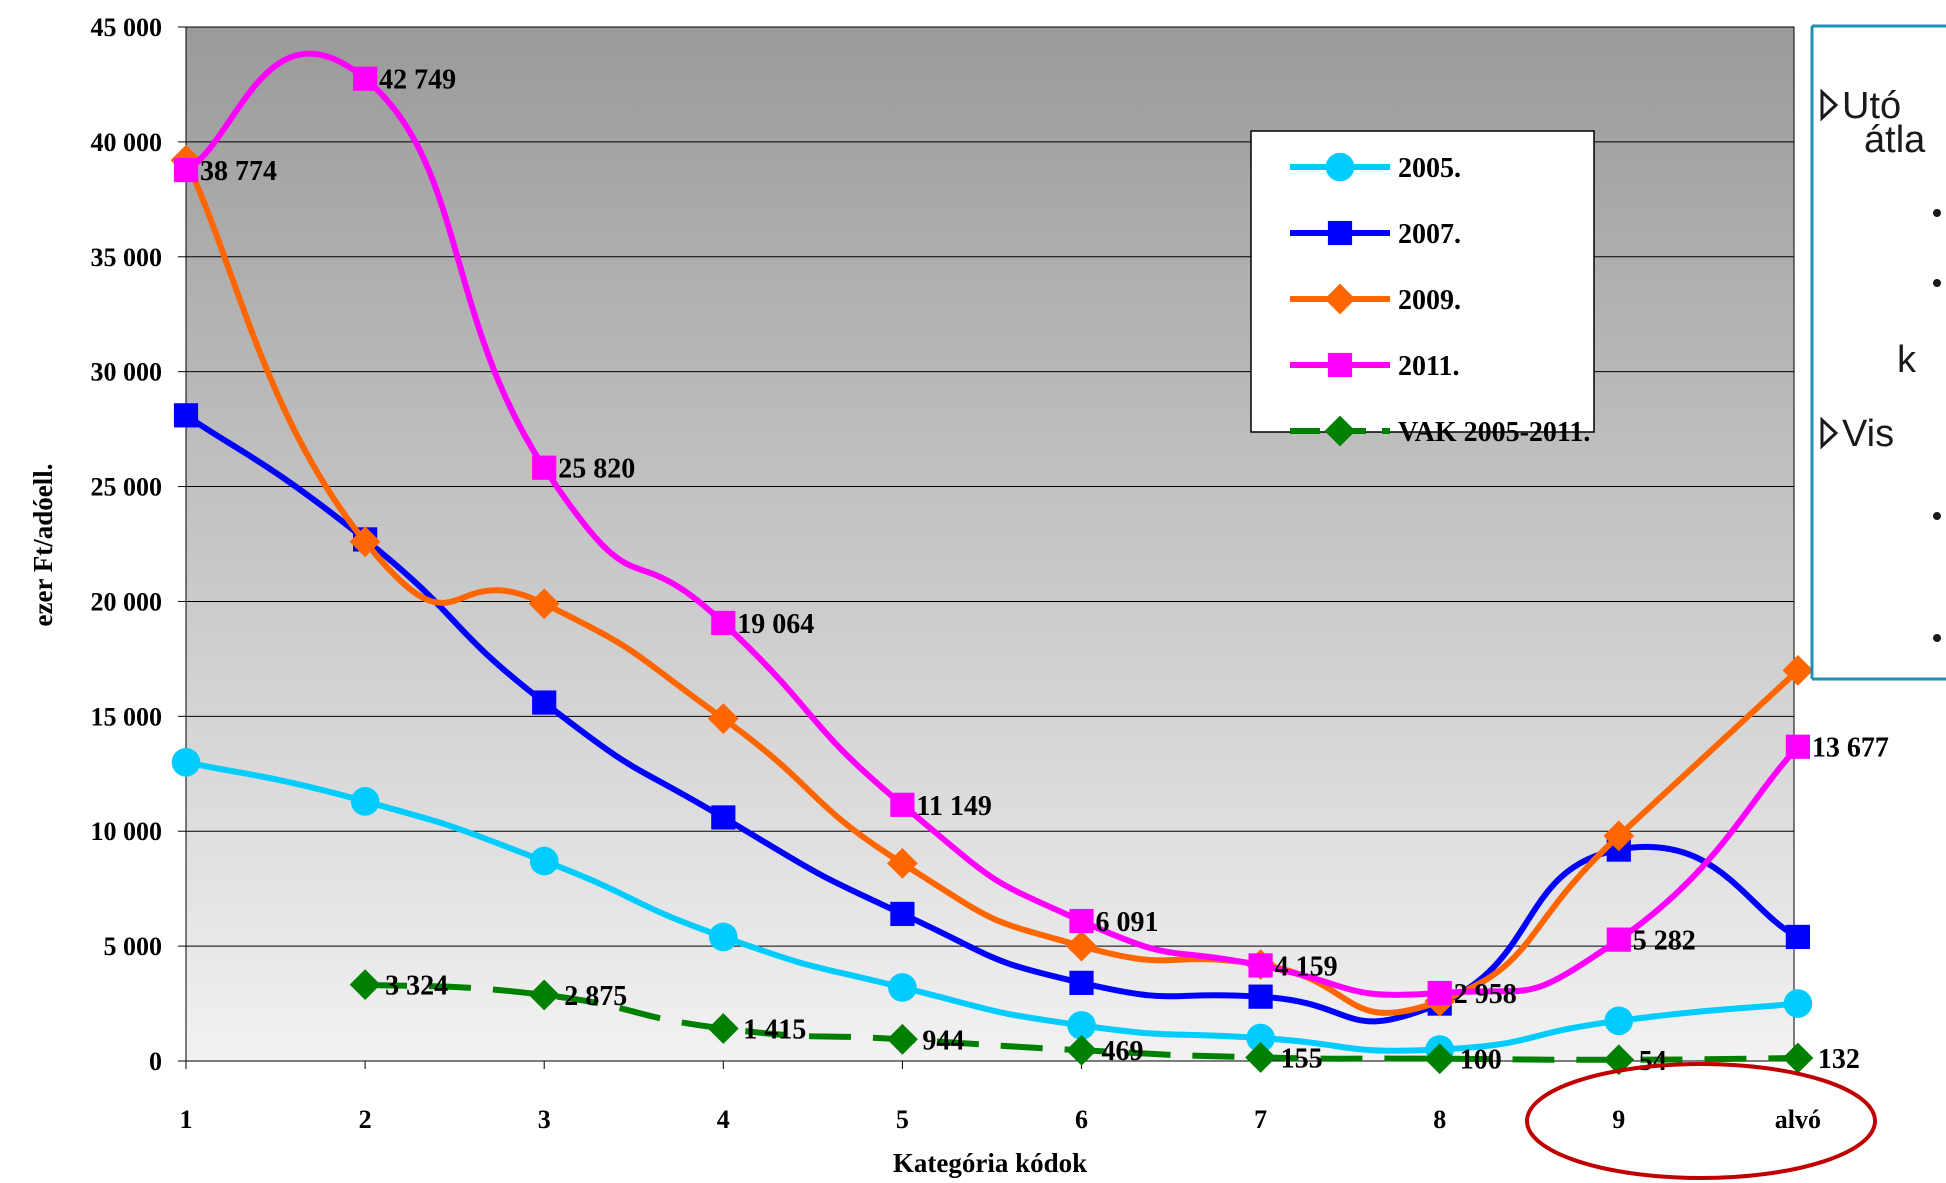 Image resolution: width=1946 pixels, height=1183 pixels. Describe the element at coordinates (1907, 360) in the screenshot. I see `side-panel-line3: k` at that location.